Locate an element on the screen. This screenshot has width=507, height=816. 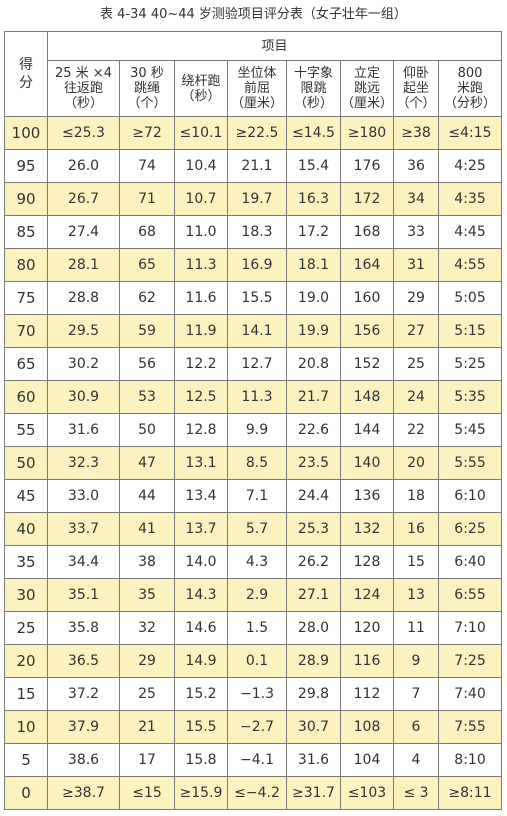
score-header-text: 得分 is located at coordinates (26, 74).